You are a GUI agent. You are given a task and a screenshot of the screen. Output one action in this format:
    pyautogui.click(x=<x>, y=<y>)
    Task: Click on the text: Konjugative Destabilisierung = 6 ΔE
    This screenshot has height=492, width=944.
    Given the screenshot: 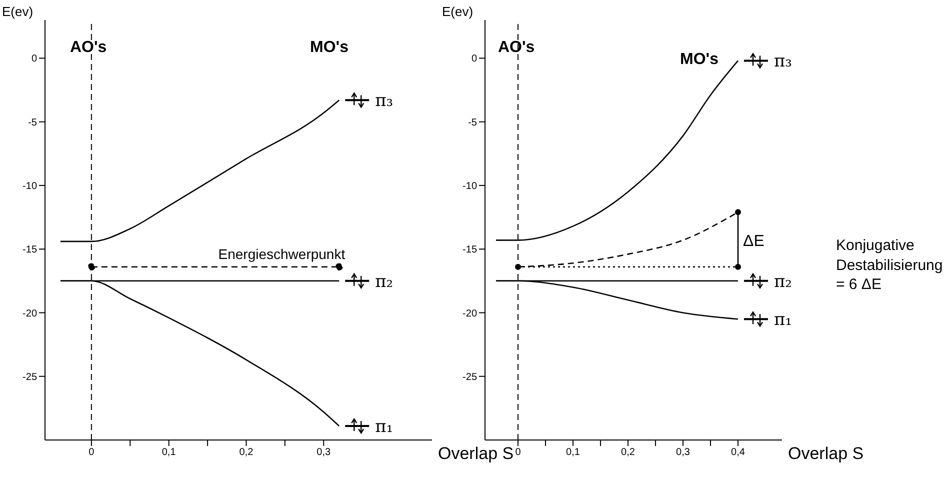 What is the action you would take?
    pyautogui.click(x=889, y=265)
    